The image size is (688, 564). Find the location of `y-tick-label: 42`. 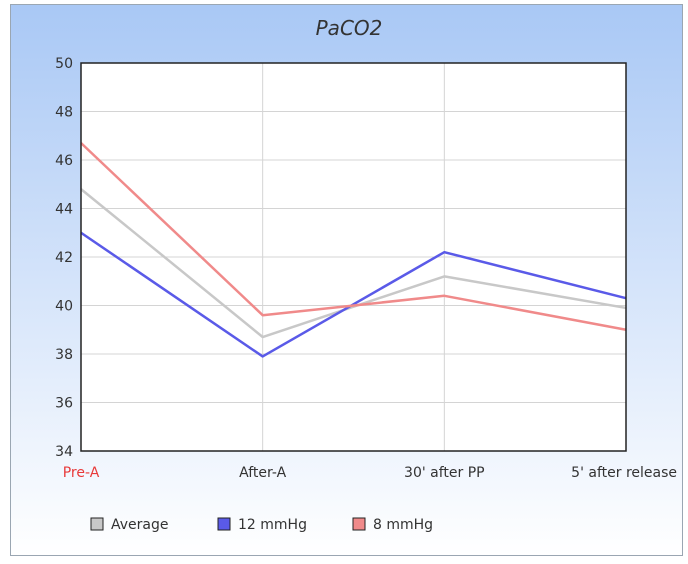

y-tick-label: 42 is located at coordinates (64, 258).